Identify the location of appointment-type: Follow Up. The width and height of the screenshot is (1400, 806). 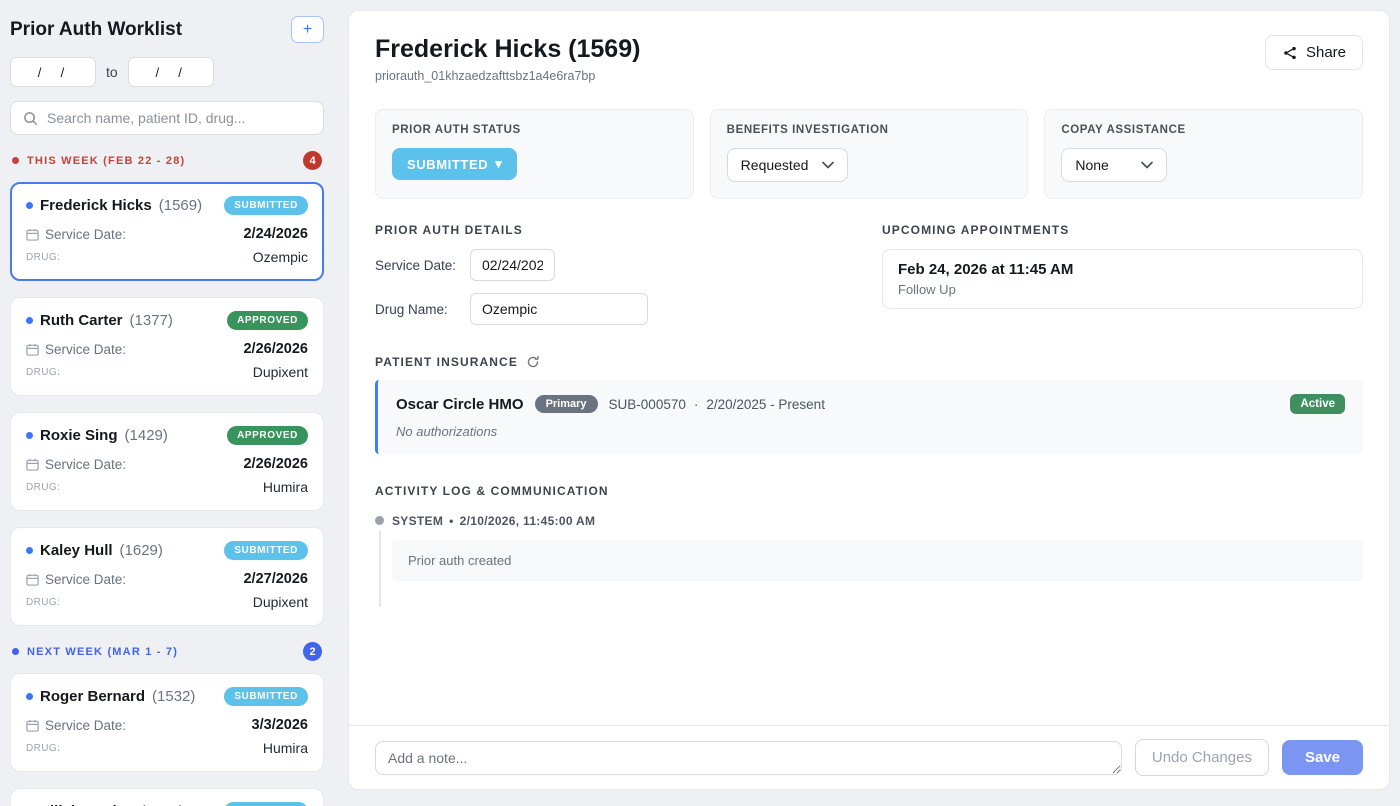
(927, 289).